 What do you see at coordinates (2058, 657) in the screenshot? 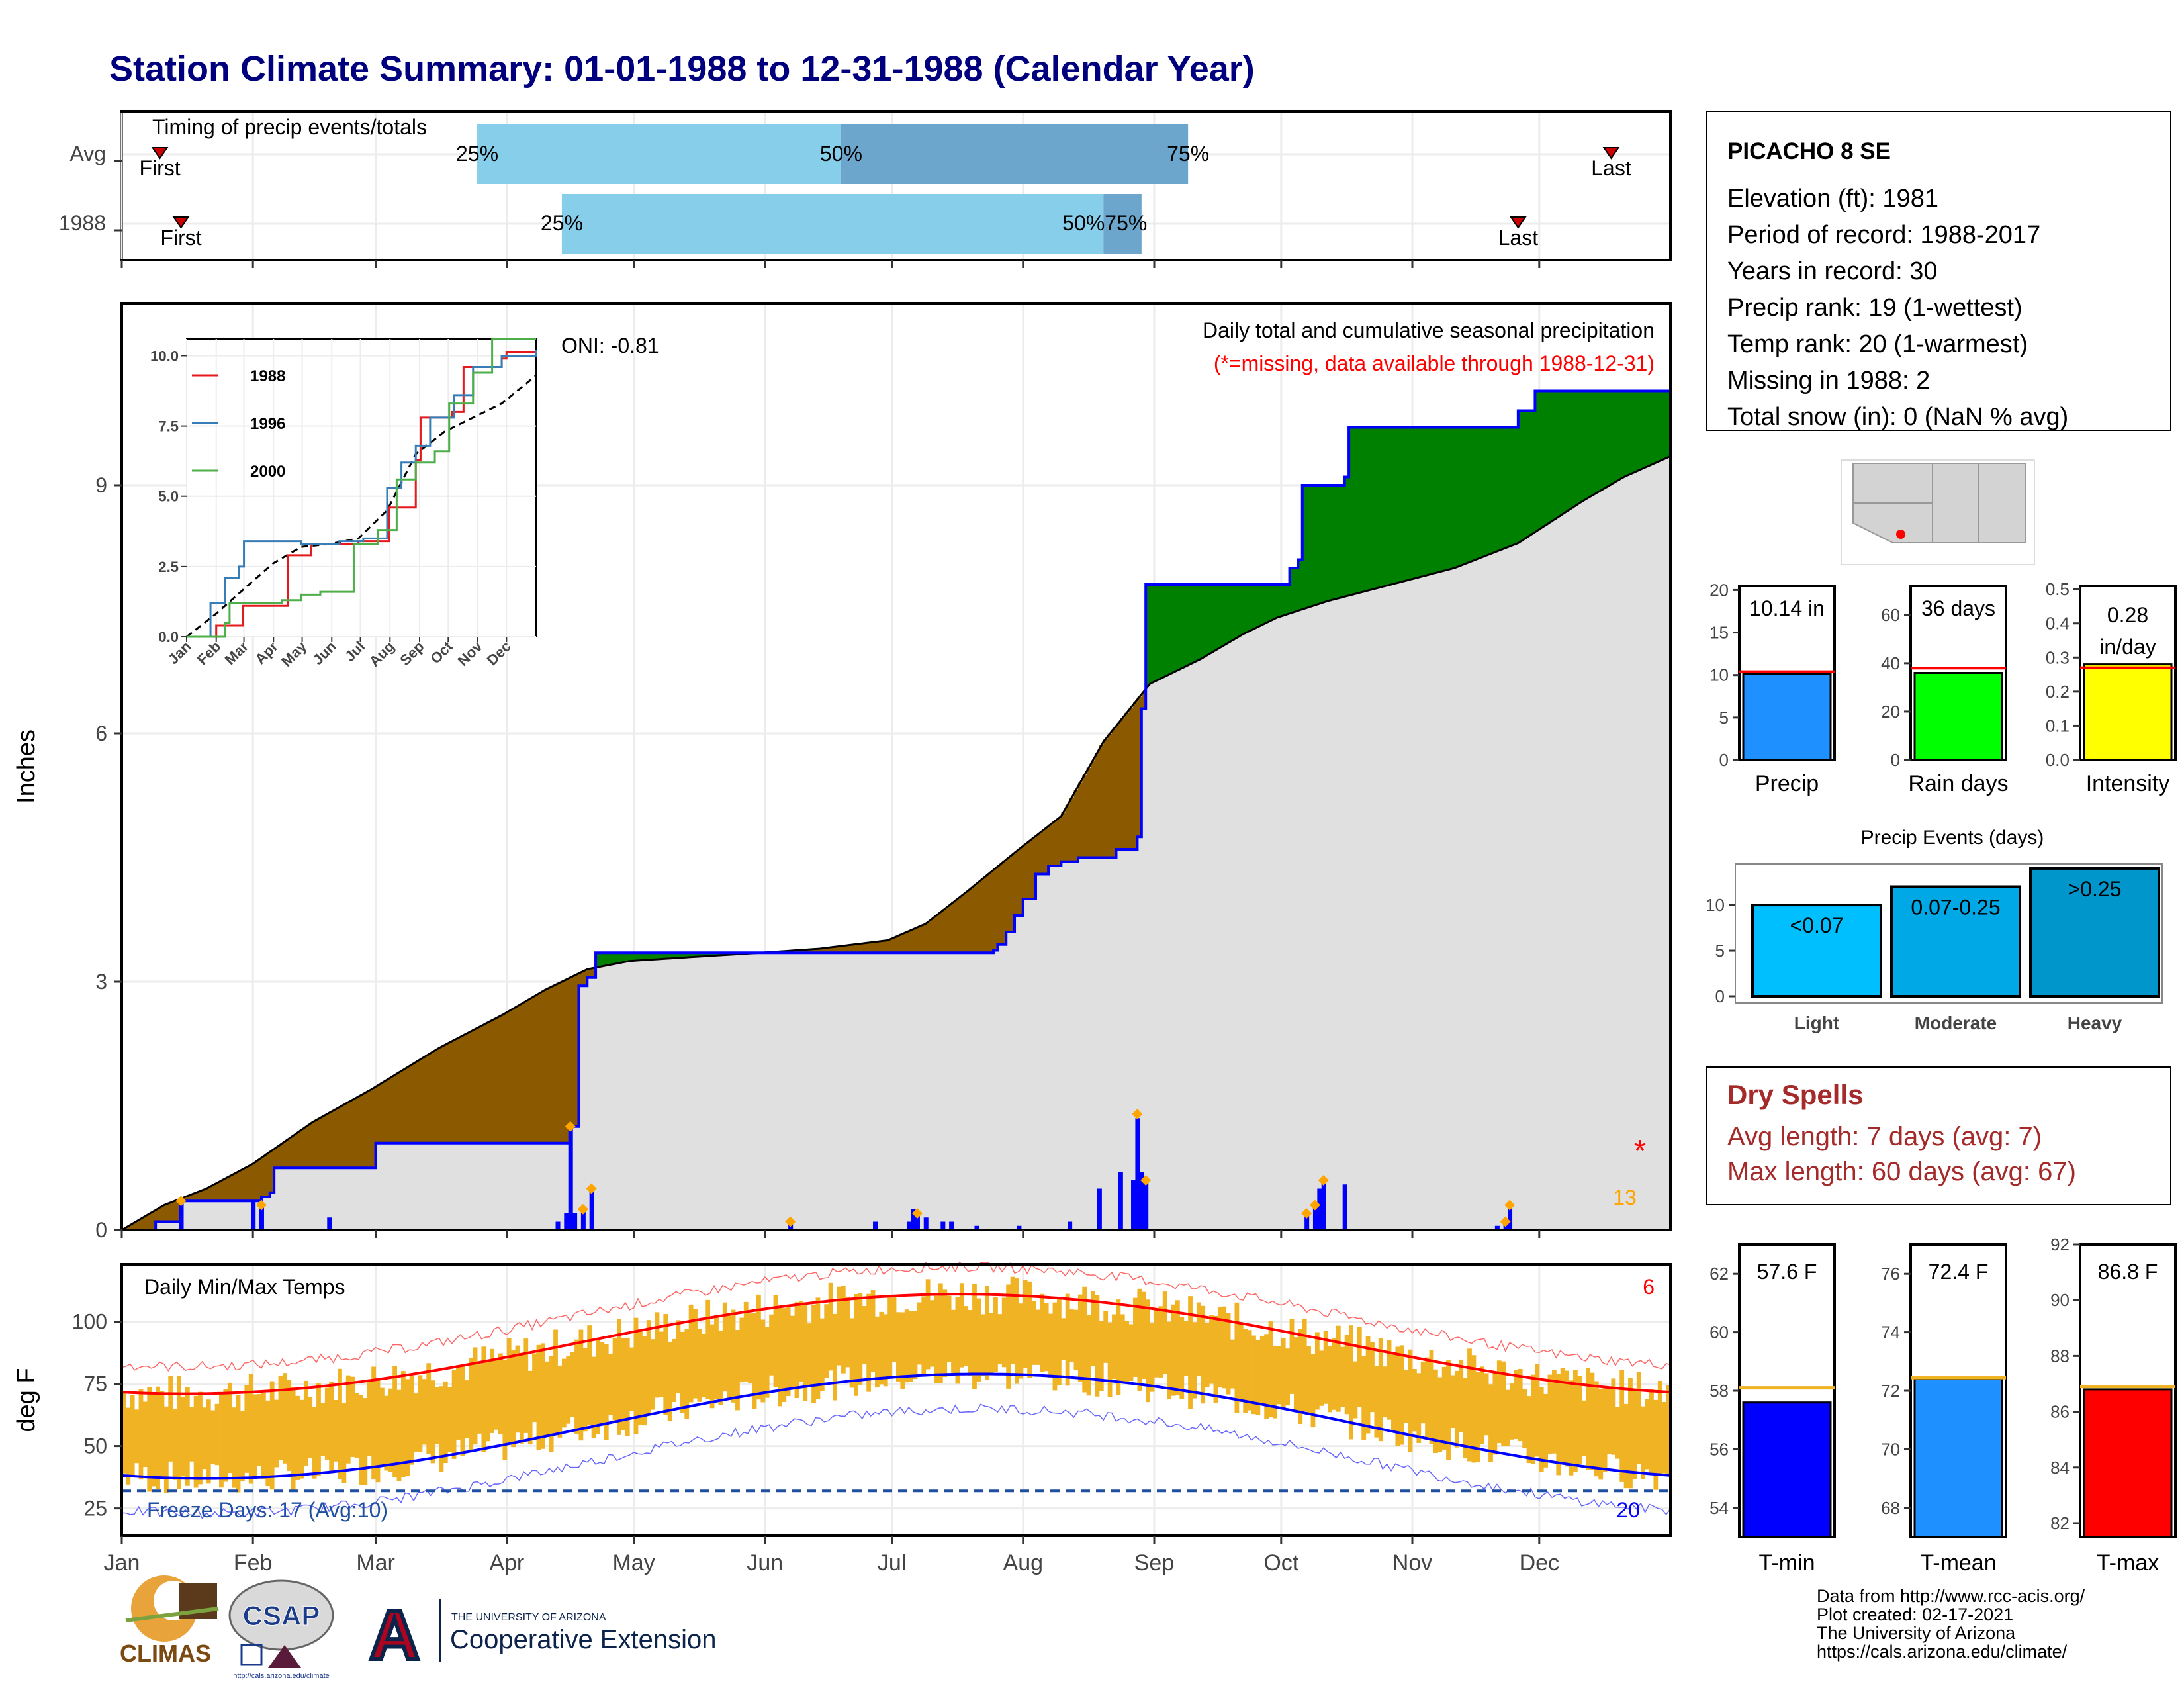
I see `summary-ytick-label: 0.3` at bounding box center [2058, 657].